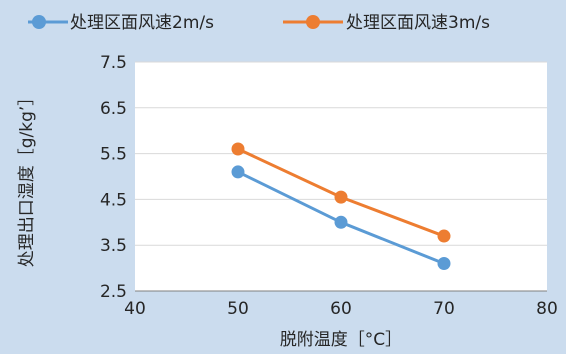  I want to click on x-tick-label: 70, so click(444, 309).